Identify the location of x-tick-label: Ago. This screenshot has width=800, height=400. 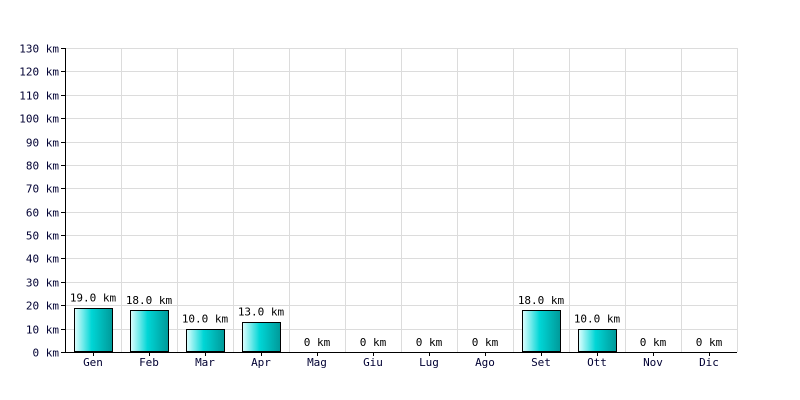
(485, 362).